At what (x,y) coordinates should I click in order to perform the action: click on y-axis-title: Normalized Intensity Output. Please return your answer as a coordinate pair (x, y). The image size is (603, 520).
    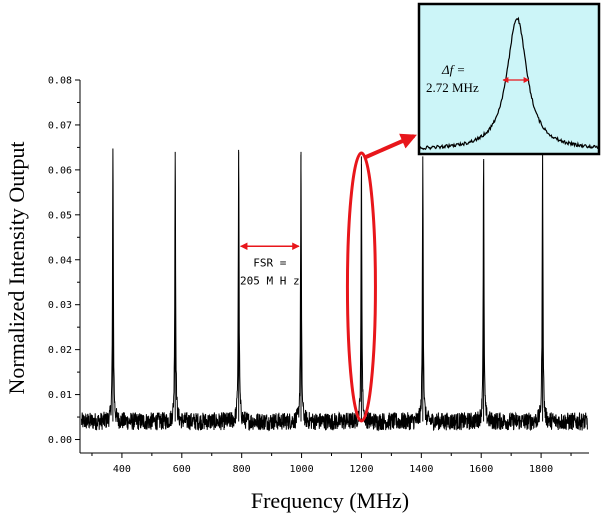
    Looking at the image, I should click on (16, 268).